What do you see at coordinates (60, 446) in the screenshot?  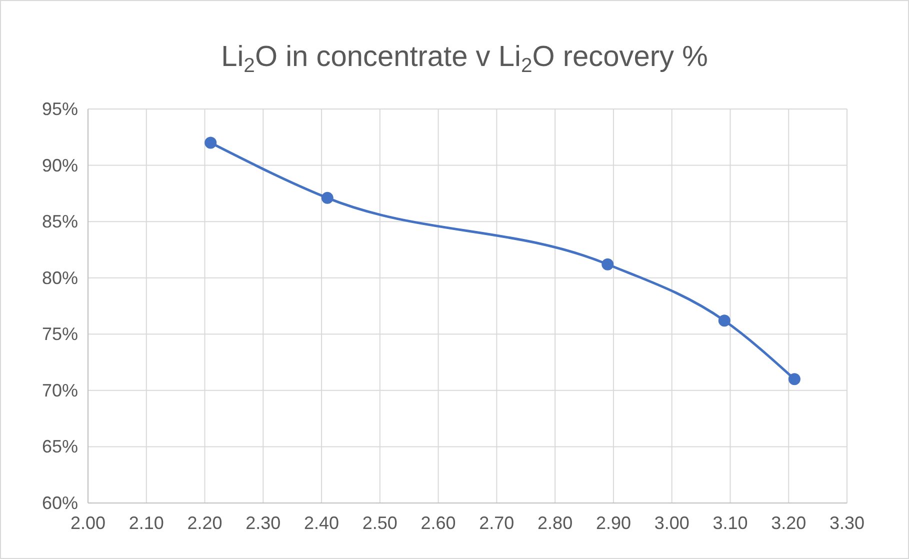 I see `y-tick-label: 65%` at bounding box center [60, 446].